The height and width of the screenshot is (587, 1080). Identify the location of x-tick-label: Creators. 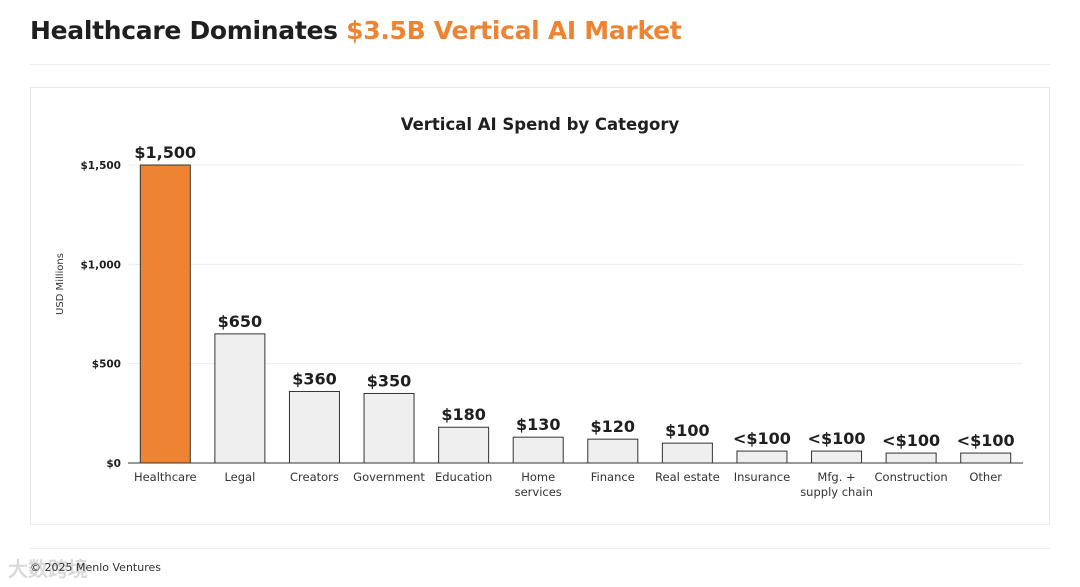
(314, 477).